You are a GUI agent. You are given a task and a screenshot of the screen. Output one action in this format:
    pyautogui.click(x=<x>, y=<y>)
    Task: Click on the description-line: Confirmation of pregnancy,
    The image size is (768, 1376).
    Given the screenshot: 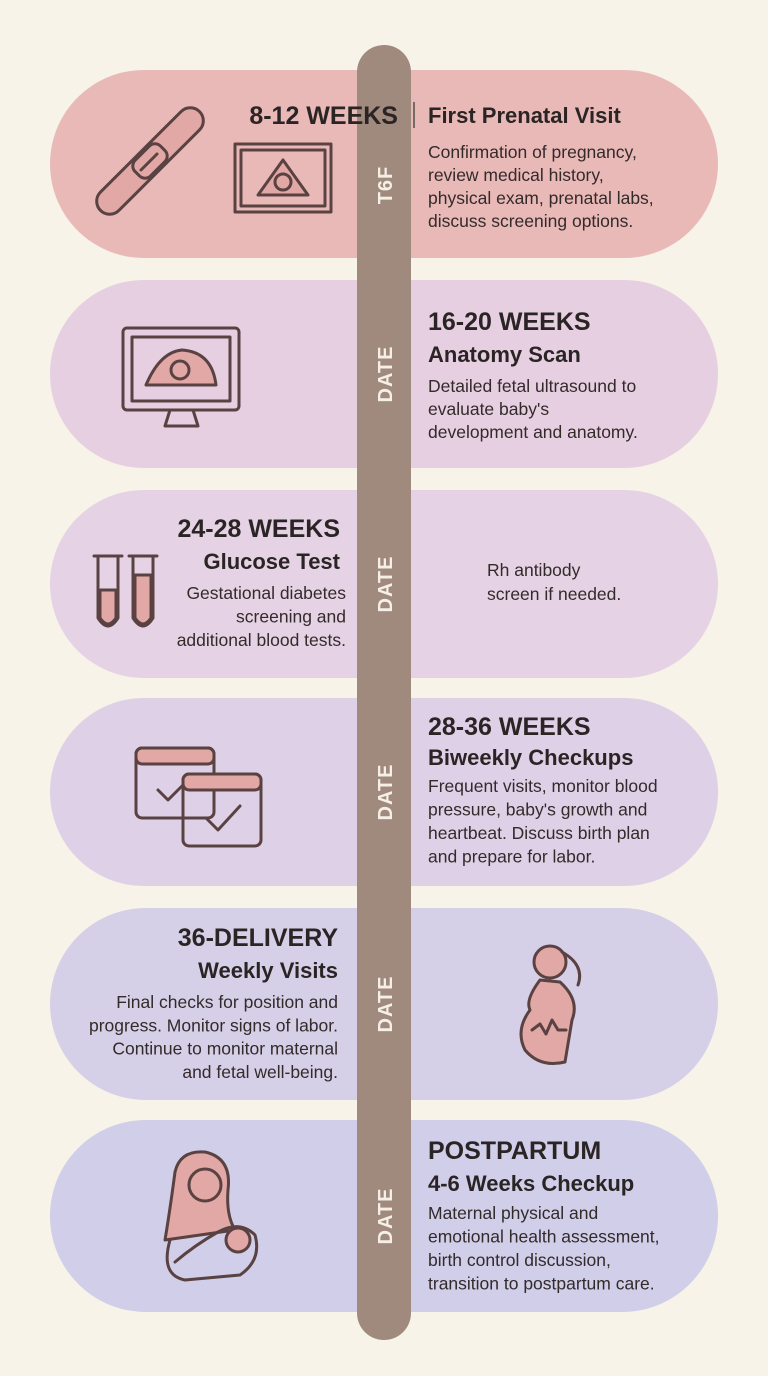 What is the action you would take?
    pyautogui.click(x=532, y=152)
    